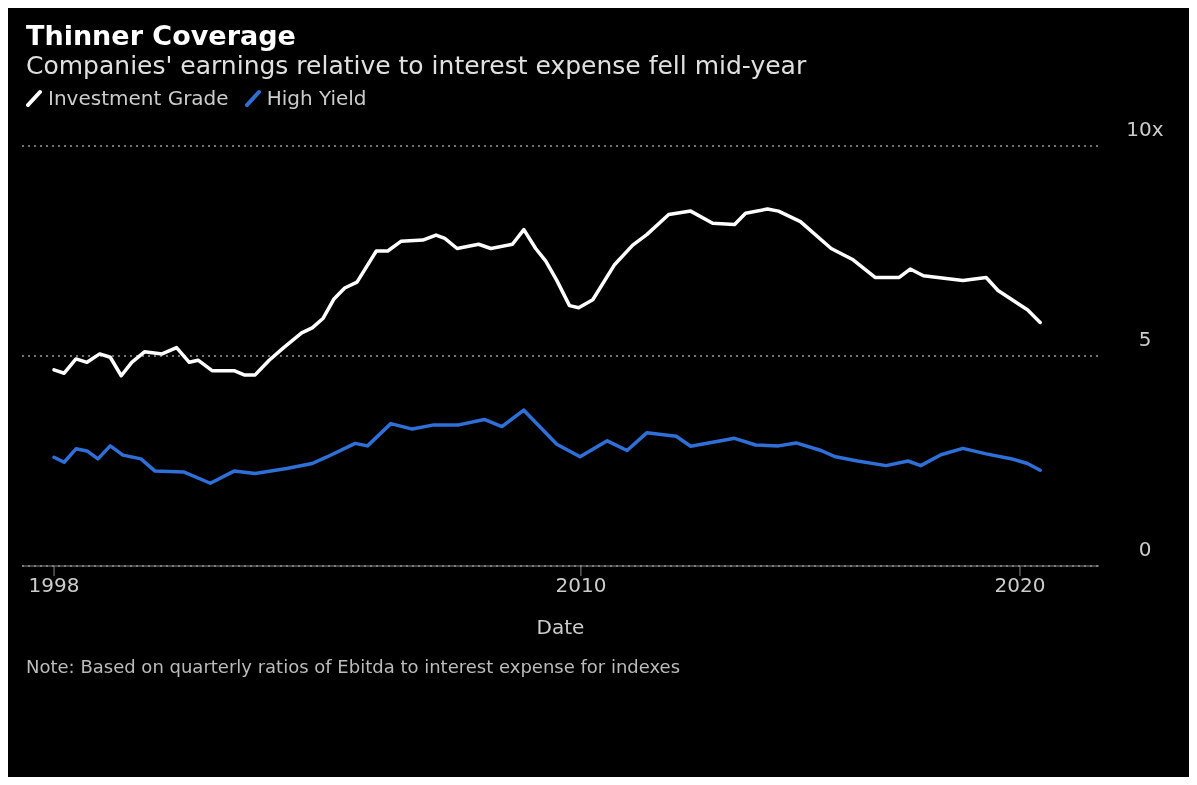 This screenshot has height=785, width=1197. What do you see at coordinates (316, 98) in the screenshot?
I see `legend-label: High Yield` at bounding box center [316, 98].